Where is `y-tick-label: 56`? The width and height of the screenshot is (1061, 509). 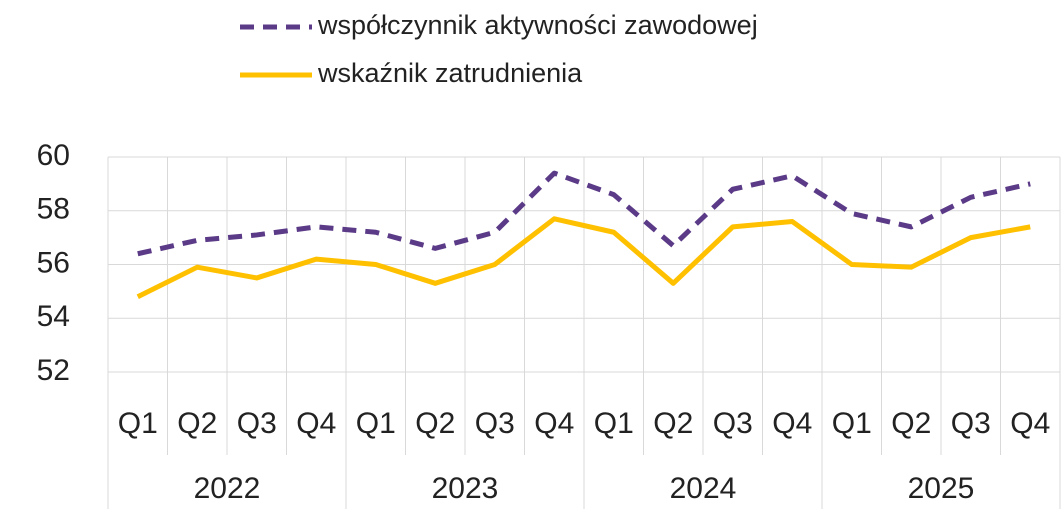
y-tick-label: 56 is located at coordinates (53, 262).